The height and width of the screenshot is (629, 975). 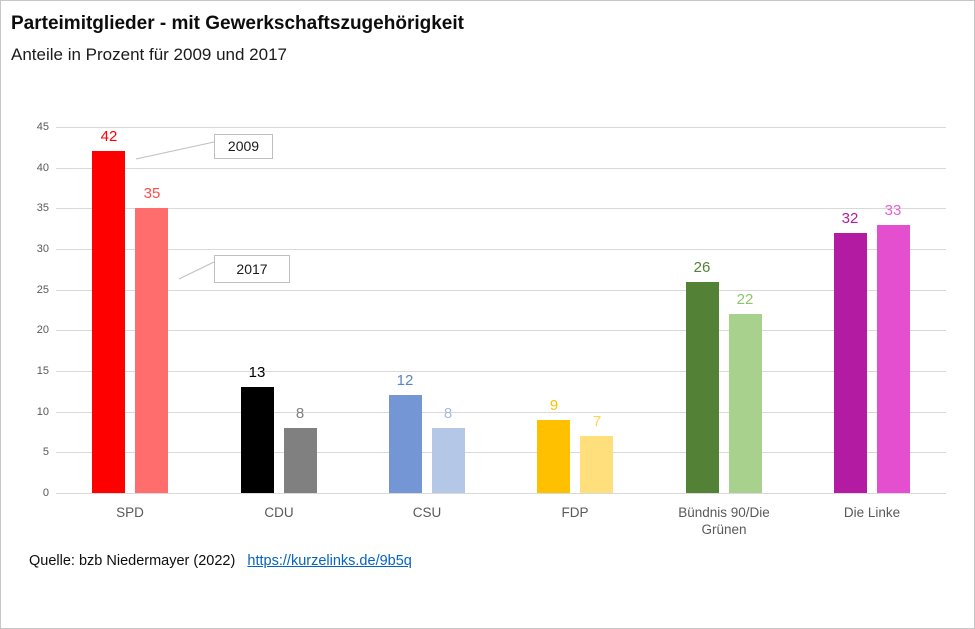 I want to click on source-spacer, so click(x=241, y=561).